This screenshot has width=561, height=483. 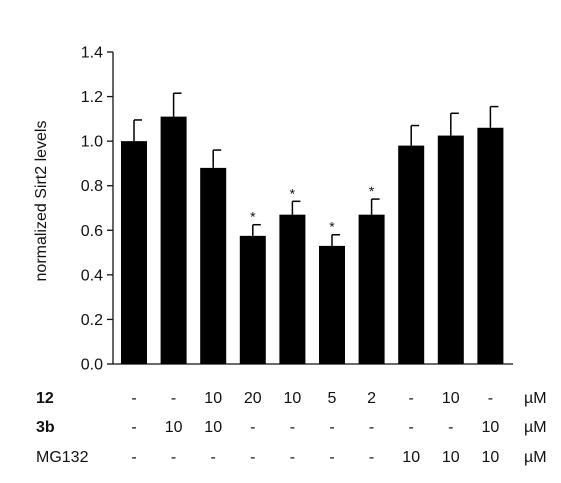 What do you see at coordinates (62, 457) in the screenshot?
I see `condition-row-label: MG132` at bounding box center [62, 457].